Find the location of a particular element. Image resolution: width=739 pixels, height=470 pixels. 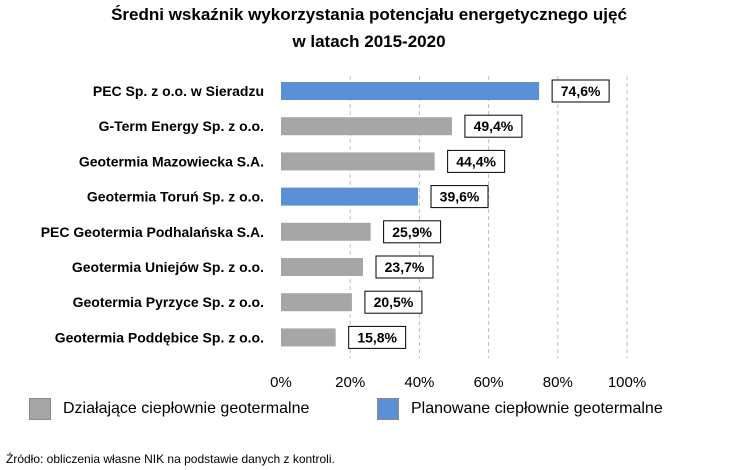

x-tick-label: 0% is located at coordinates (281, 382).